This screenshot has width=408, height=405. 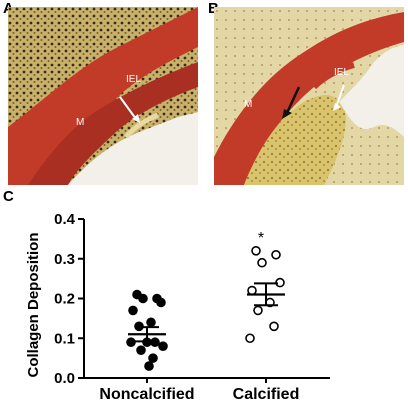 What do you see at coordinates (261, 238) in the screenshot?
I see `significance-asterisk: *` at bounding box center [261, 238].